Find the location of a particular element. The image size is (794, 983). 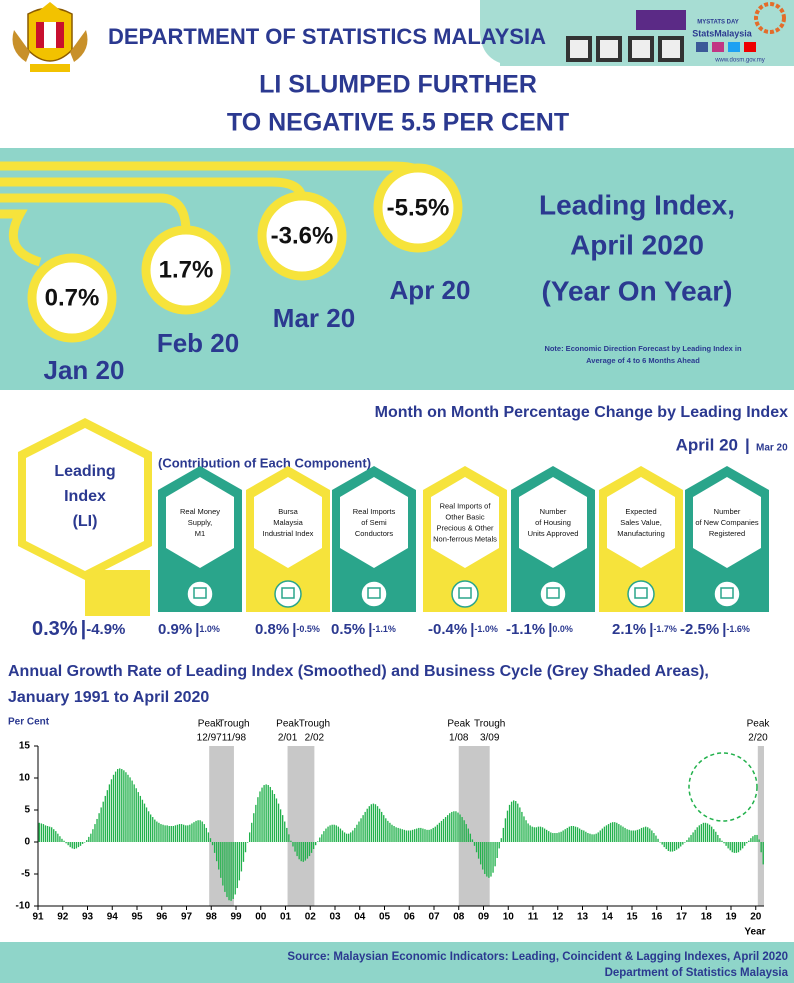

component-icon-glyph is located at coordinates (641, 593).